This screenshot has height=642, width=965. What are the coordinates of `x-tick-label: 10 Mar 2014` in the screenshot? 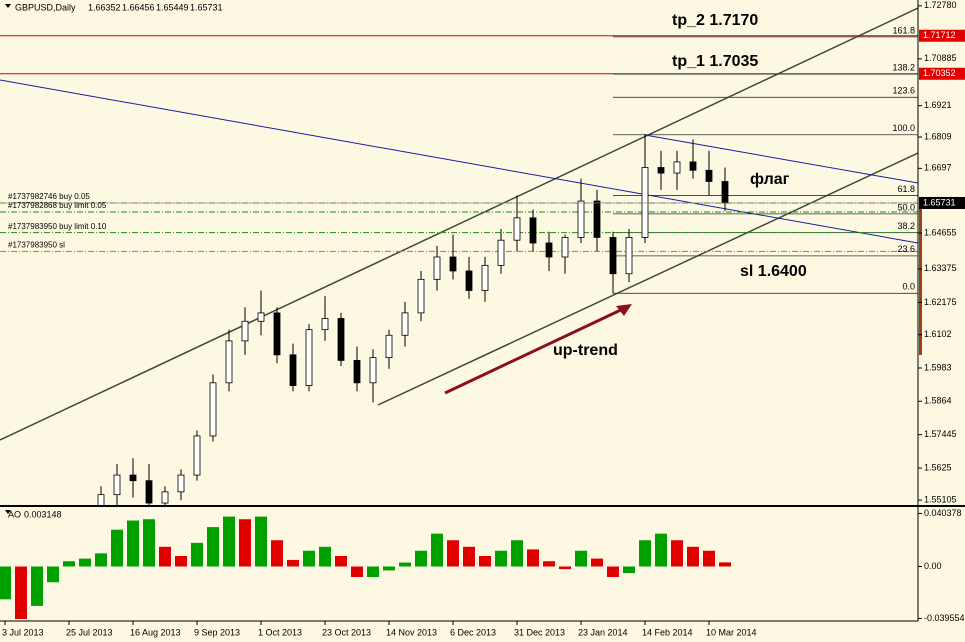 It's located at (731, 632).